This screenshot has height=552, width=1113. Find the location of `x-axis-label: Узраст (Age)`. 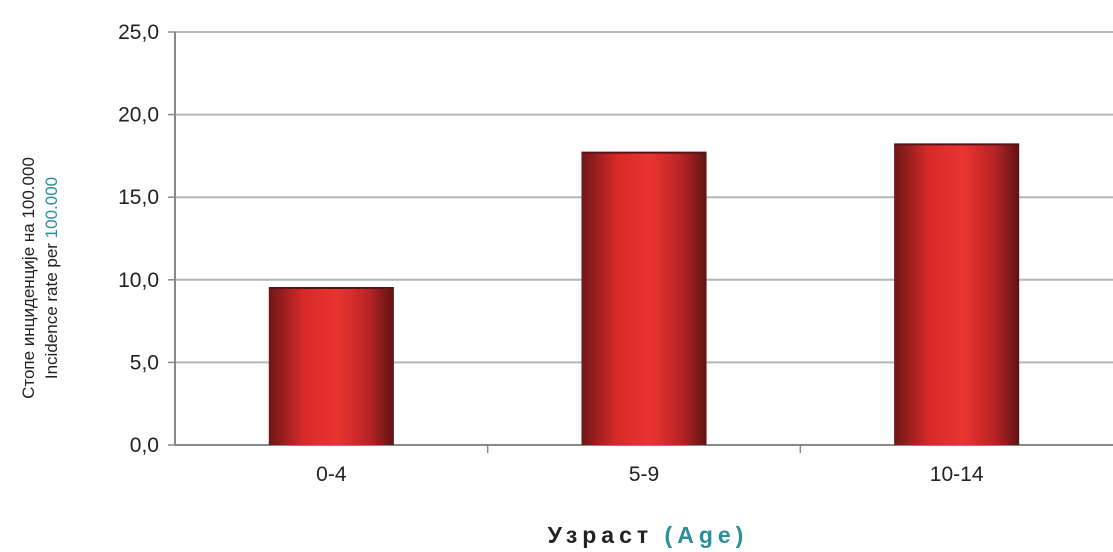

x-axis-label: Узраст (Age) is located at coordinates (648, 535).